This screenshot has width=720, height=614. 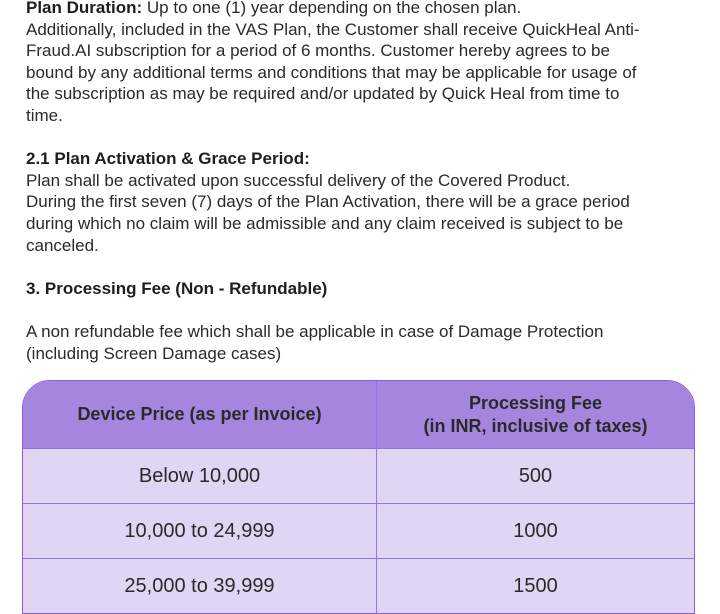 I want to click on device-price-cell: Below 10,000, so click(x=200, y=476).